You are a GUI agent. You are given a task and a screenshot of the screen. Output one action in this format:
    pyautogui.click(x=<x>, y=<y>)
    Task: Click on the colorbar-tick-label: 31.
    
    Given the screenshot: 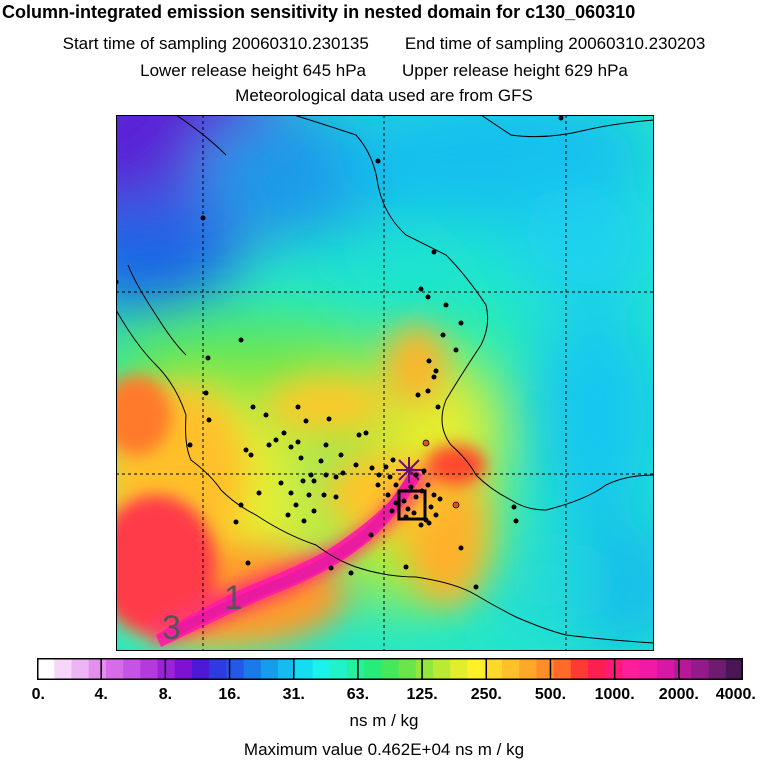 What is the action you would take?
    pyautogui.click(x=293, y=694)
    